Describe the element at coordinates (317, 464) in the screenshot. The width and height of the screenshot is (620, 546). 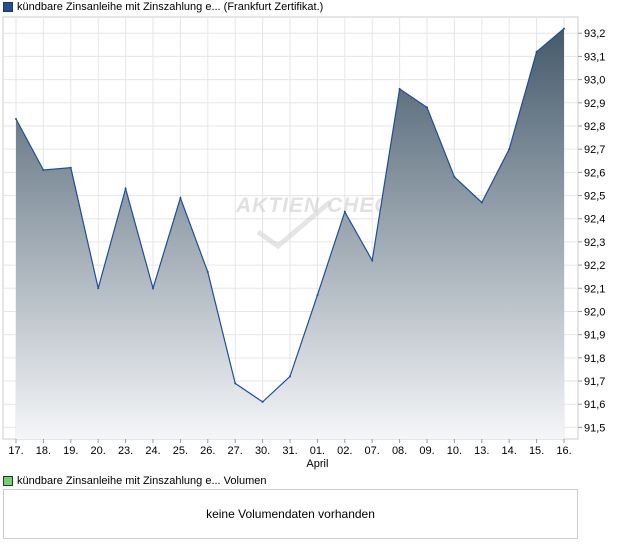
I see `x-month-label: April` at that location.